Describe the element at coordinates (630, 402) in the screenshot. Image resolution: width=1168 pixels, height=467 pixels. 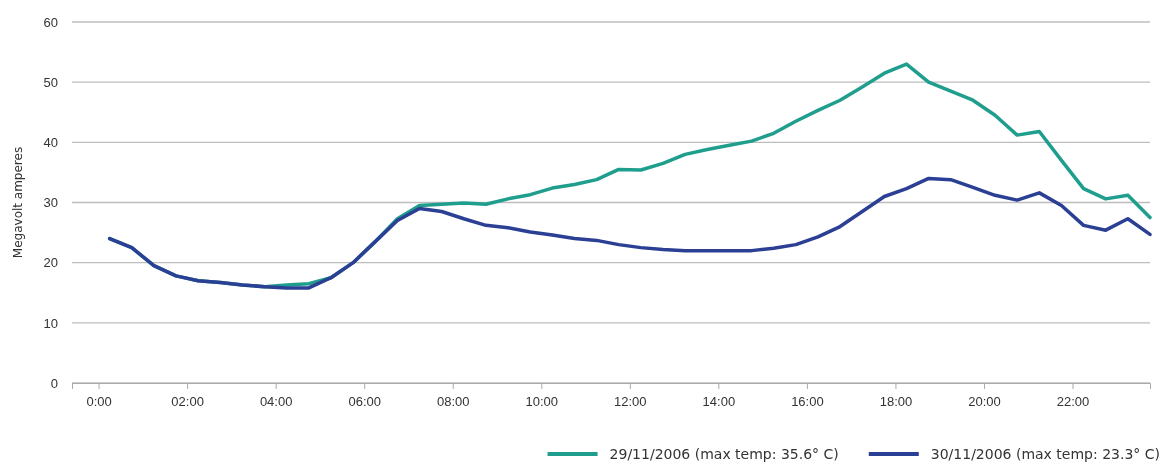
I see `x-tick-label: 12:00` at that location.